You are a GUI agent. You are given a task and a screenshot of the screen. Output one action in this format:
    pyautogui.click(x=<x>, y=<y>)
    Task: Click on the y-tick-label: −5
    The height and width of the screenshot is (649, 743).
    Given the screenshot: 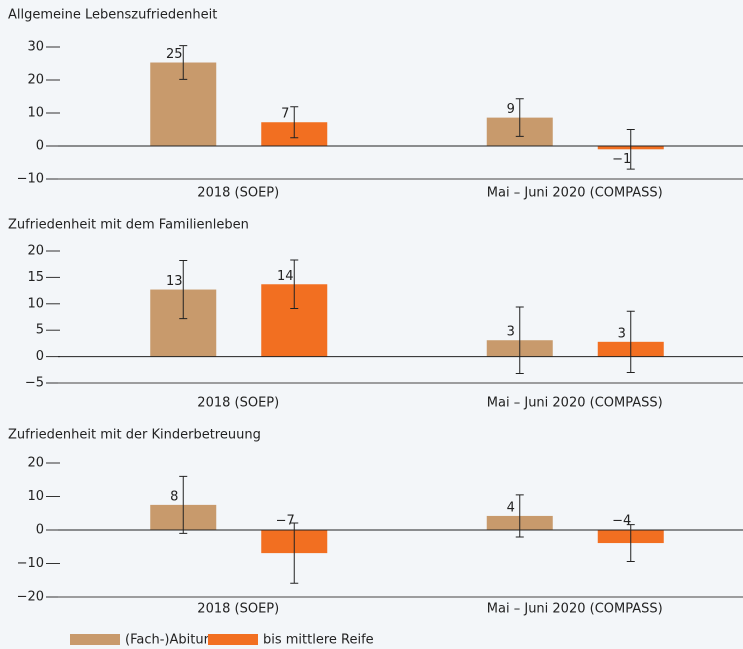 What is the action you would take?
    pyautogui.click(x=34, y=383)
    